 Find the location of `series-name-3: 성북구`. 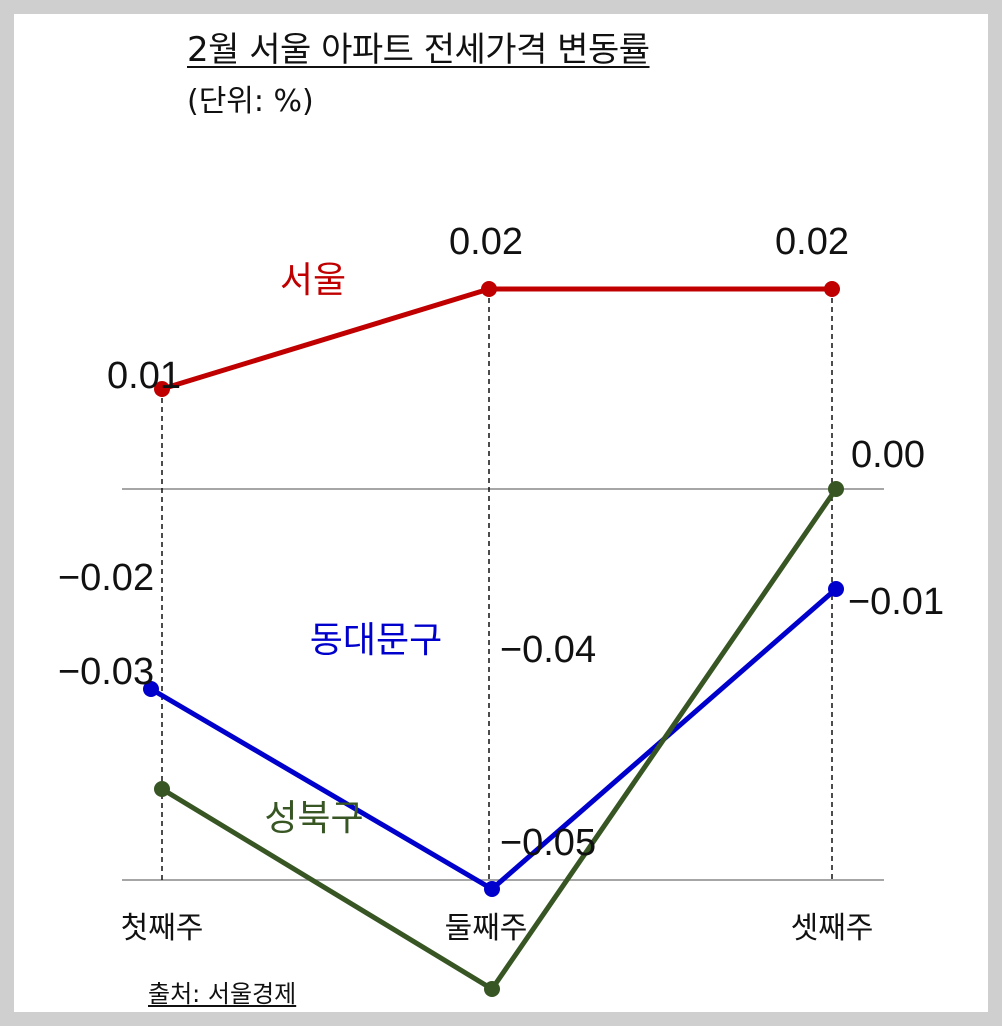

series-name-3: 성북구 is located at coordinates (313, 818).